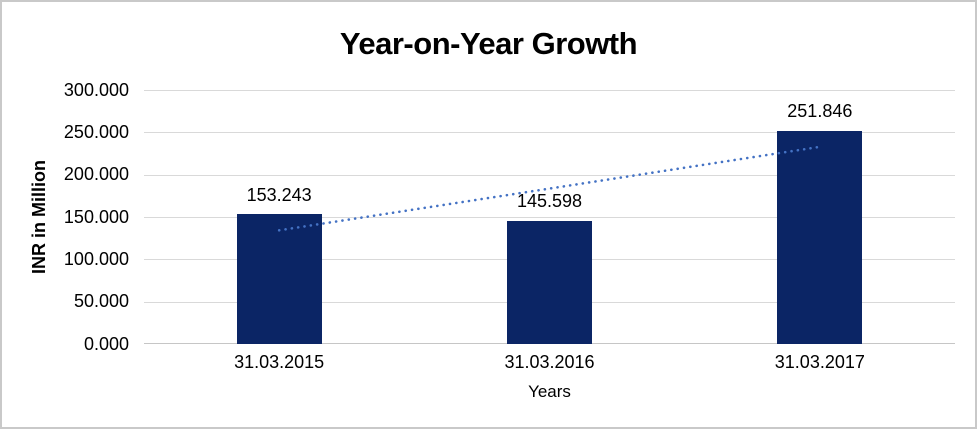  What do you see at coordinates (96, 216) in the screenshot?
I see `y-axis-tick-label: 150.000` at bounding box center [96, 216].